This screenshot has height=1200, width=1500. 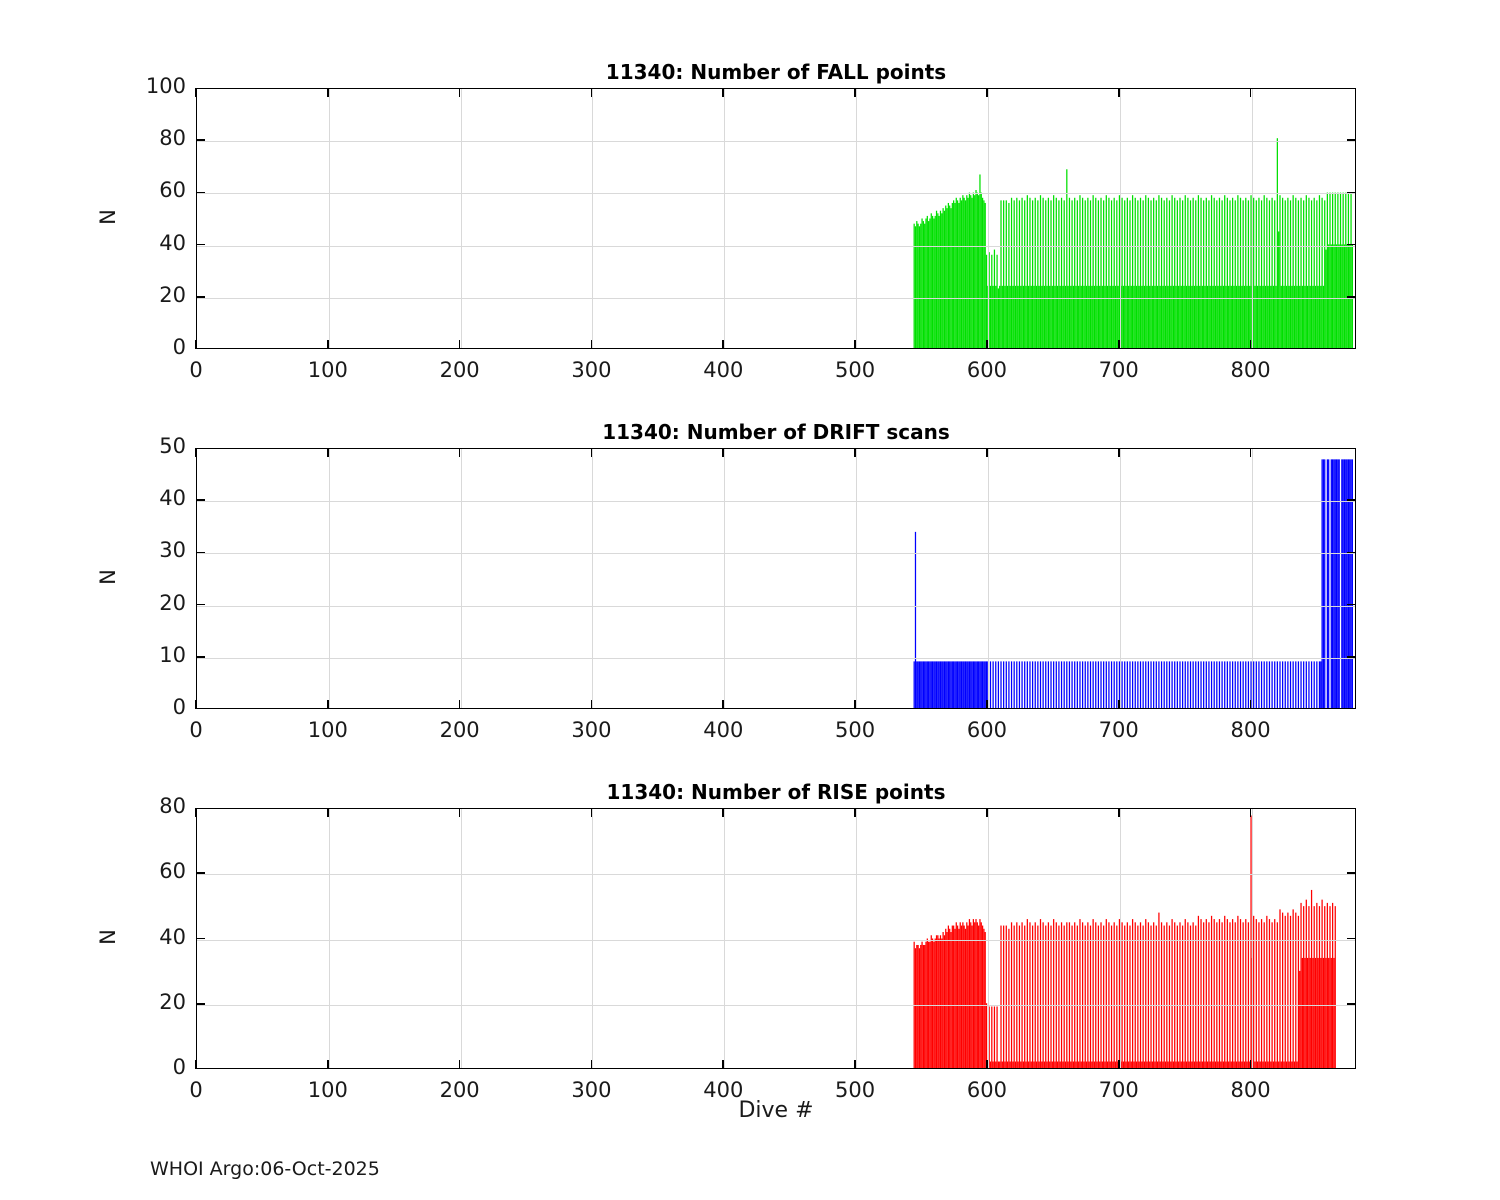 What do you see at coordinates (196, 730) in the screenshot?
I see `x-tick-label: 0` at bounding box center [196, 730].